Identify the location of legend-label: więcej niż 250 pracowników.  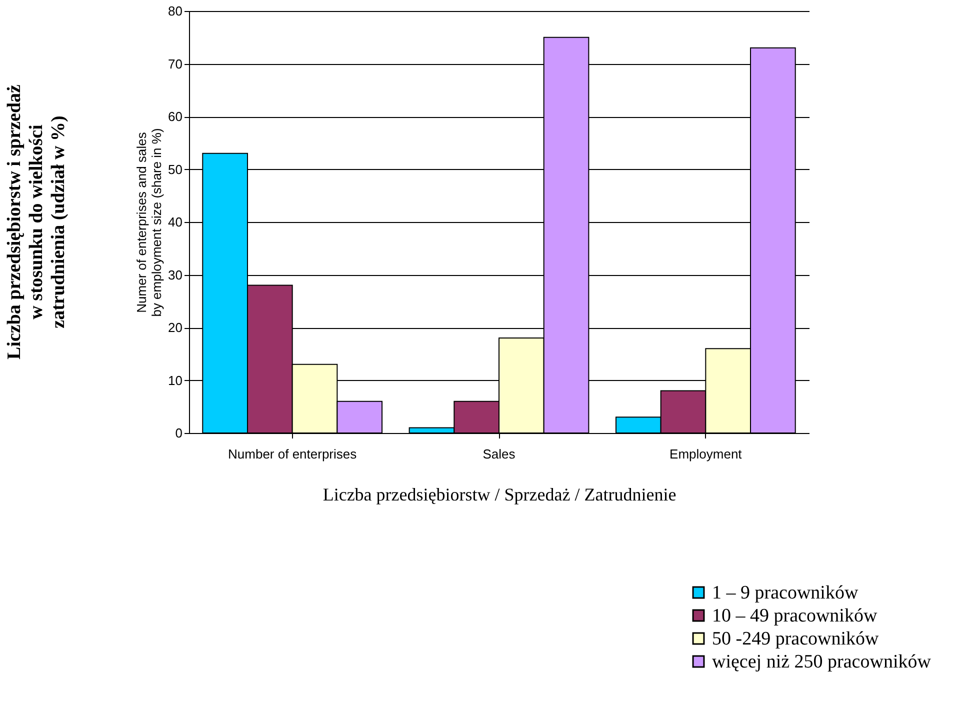
(822, 662).